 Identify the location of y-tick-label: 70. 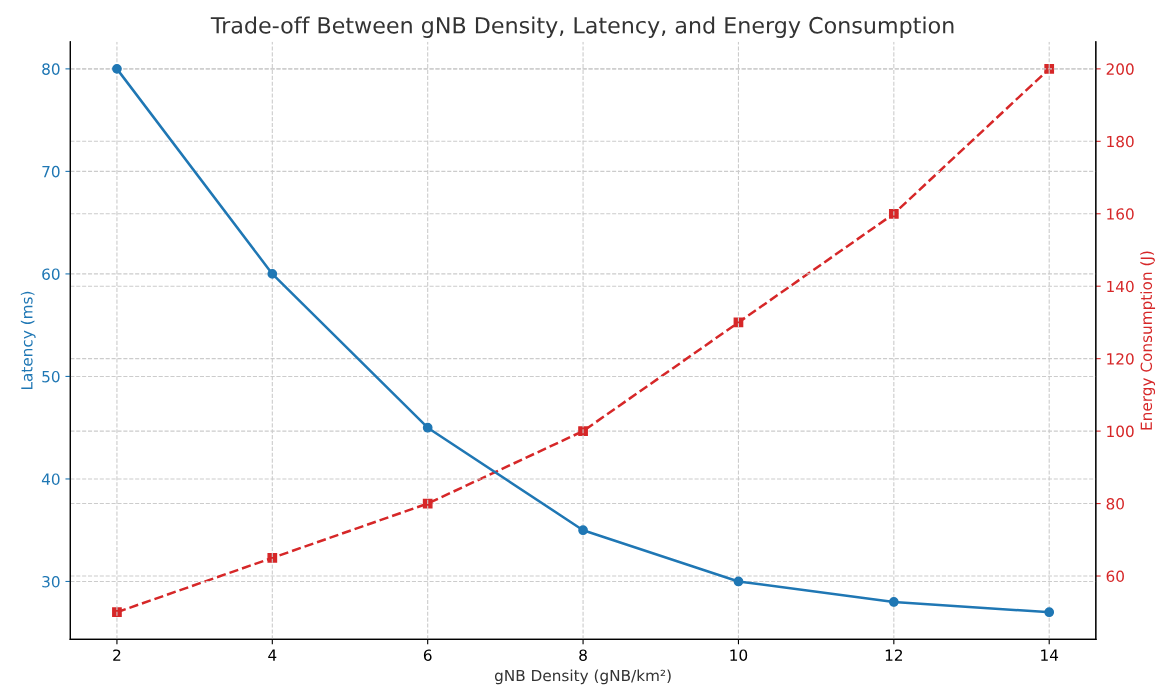
(51, 171).